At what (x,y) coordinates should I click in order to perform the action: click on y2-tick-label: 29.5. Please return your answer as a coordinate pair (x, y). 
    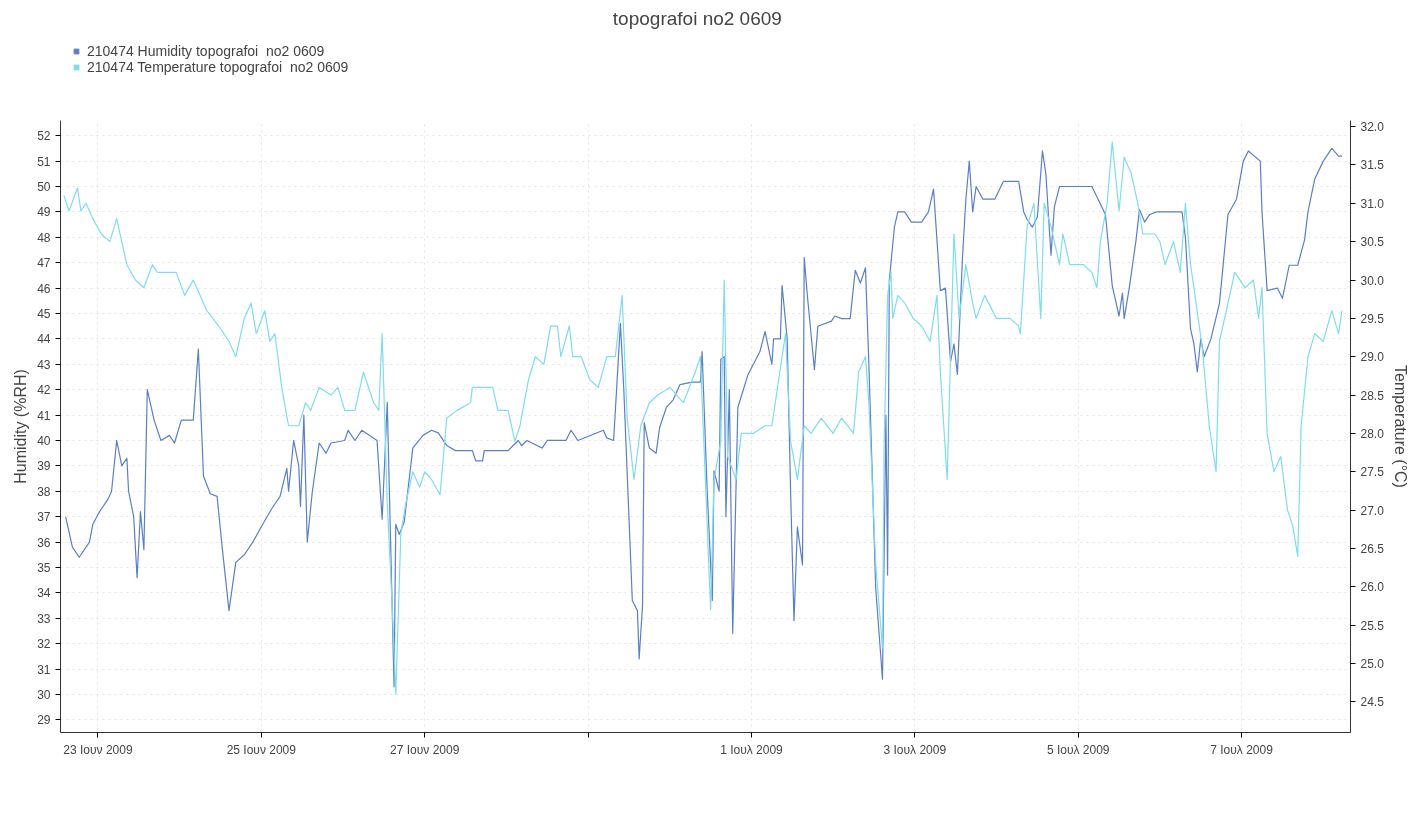
    Looking at the image, I should click on (1372, 318).